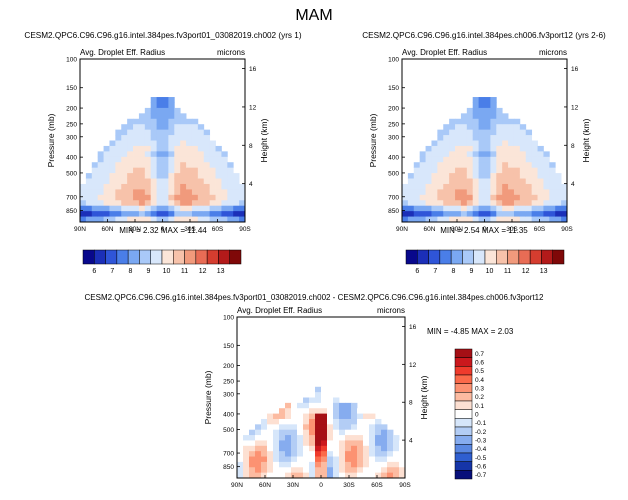 Image resolution: width=628 pixels, height=500 pixels. I want to click on y-tick-label: 150, so click(393, 88).